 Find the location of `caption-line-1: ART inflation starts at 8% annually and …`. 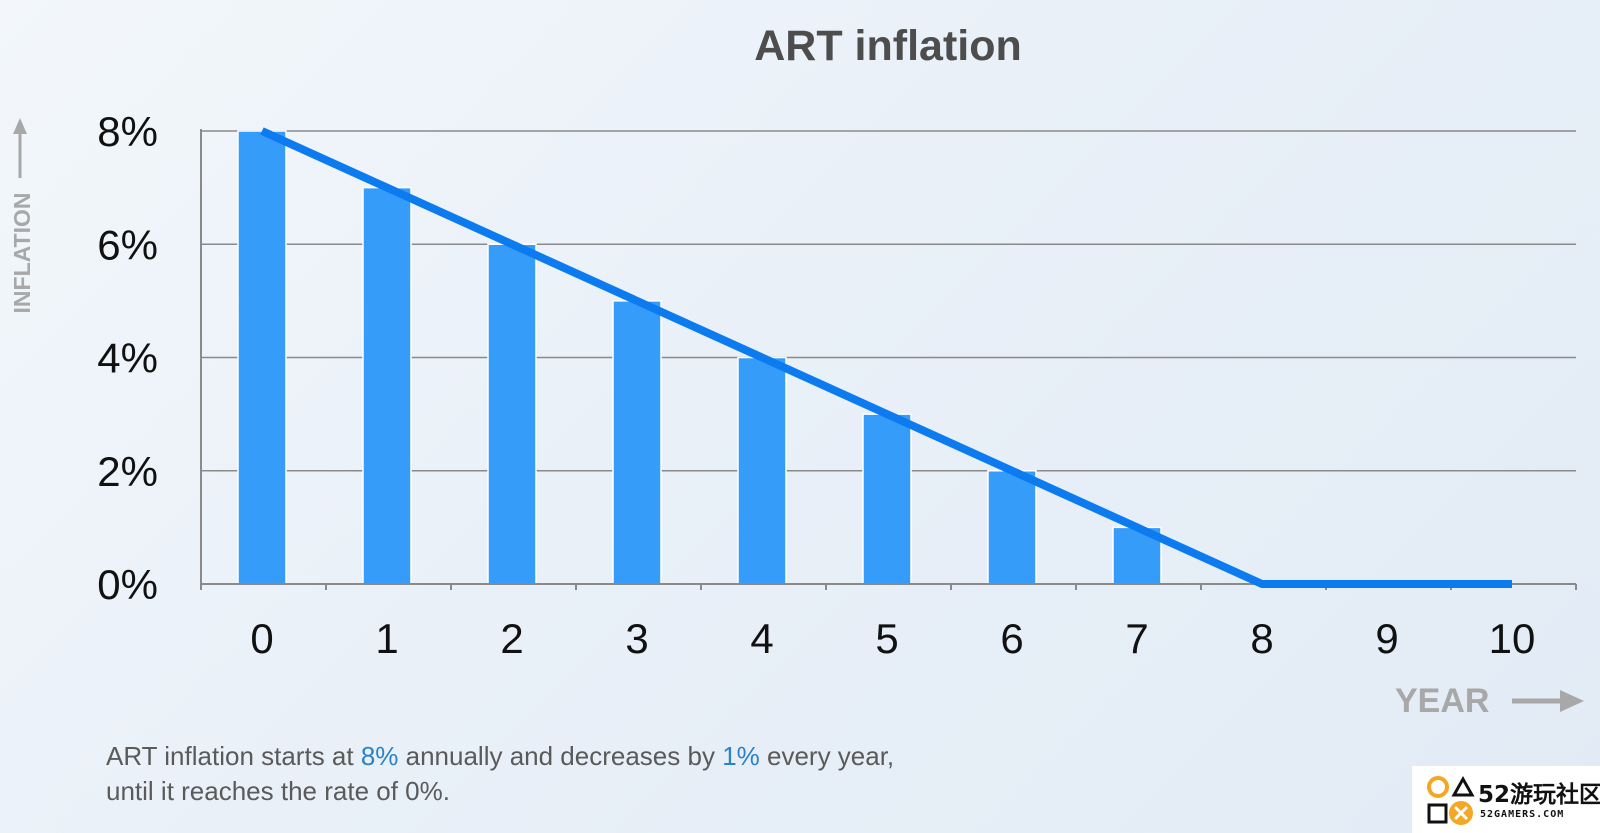

caption-line-1: ART inflation starts at 8% annually and … is located at coordinates (500, 756).